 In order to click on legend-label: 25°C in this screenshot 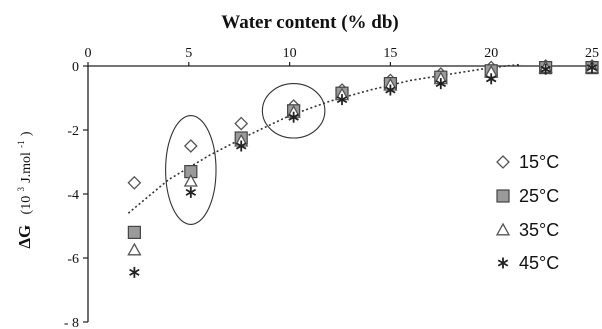, I will do `click(539, 196)`.